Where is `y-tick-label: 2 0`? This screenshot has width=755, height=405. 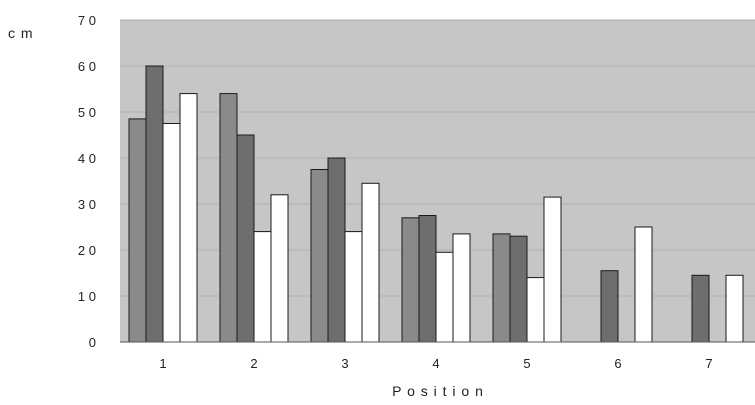 y-tick-label: 2 0 is located at coordinates (87, 250).